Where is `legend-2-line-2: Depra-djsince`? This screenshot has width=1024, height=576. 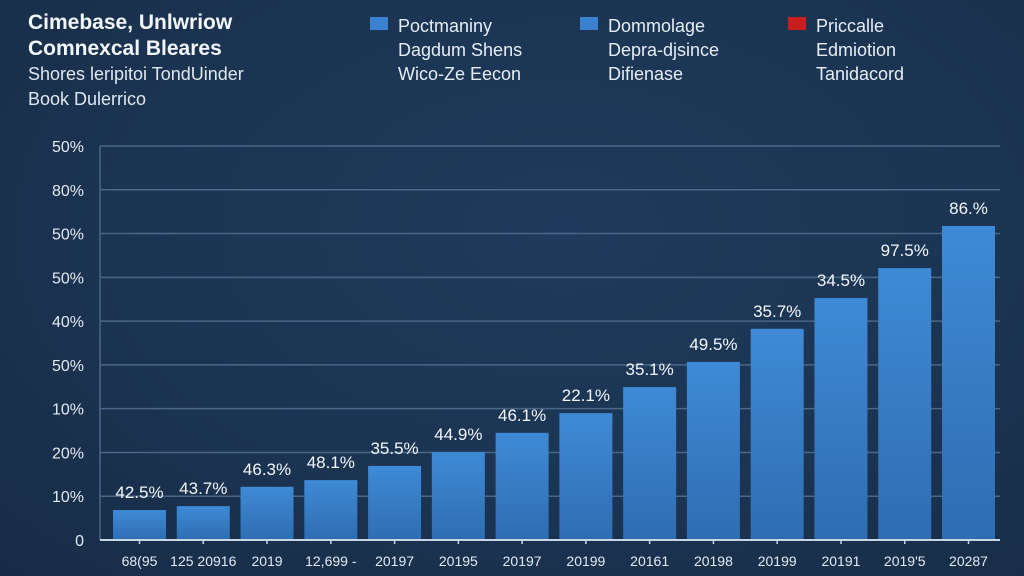 legend-2-line-2: Depra-djsince is located at coordinates (664, 50).